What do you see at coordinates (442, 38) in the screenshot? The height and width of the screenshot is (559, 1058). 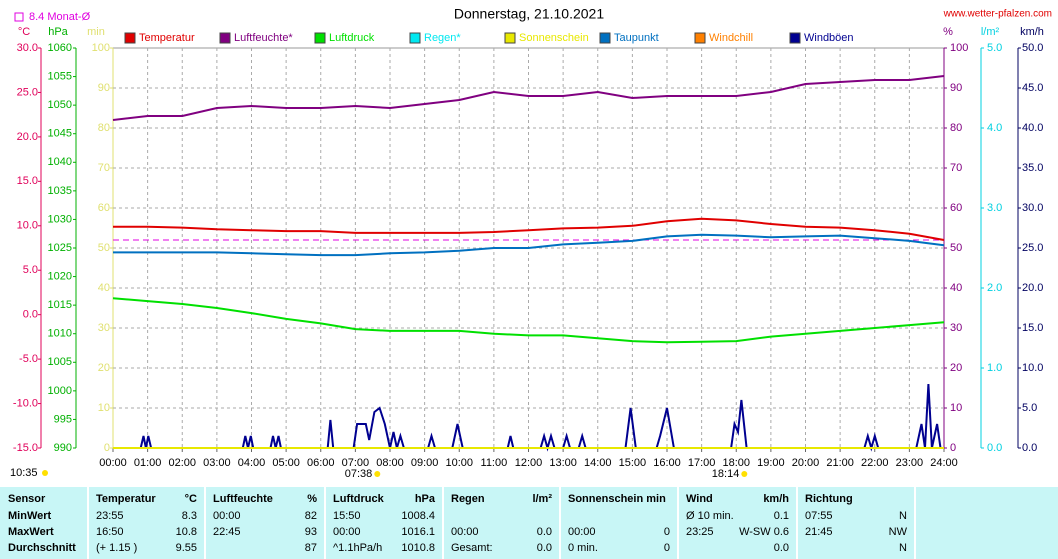 I see `legend-label: Regen*` at bounding box center [442, 38].